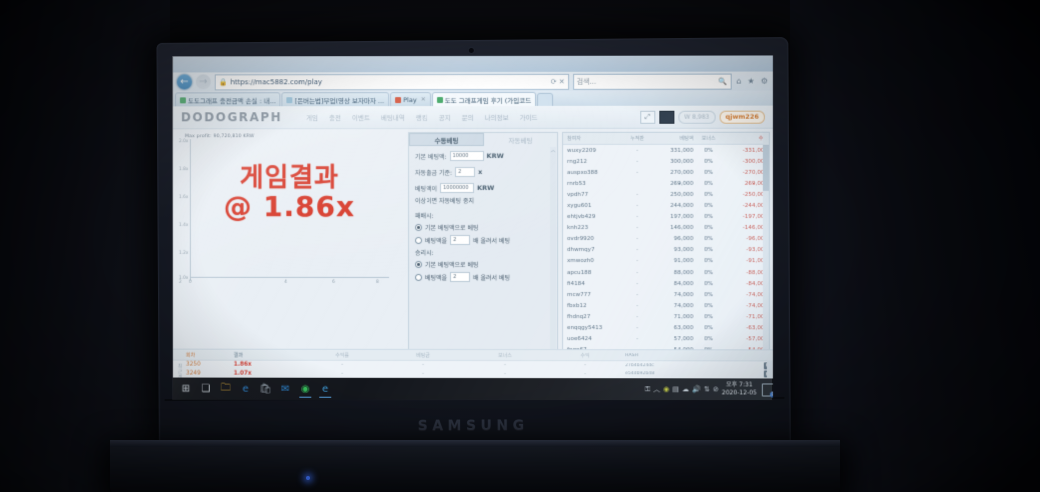  I want to click on cell-bet: 244,000, so click(682, 205).